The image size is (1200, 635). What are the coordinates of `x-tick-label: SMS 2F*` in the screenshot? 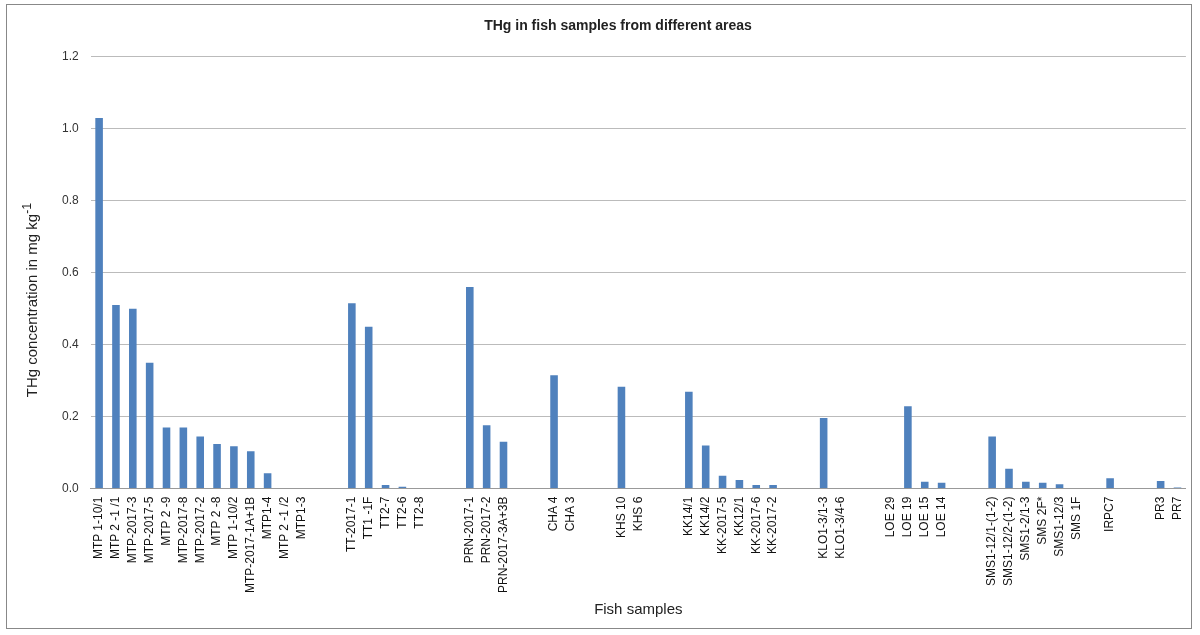 It's located at (1042, 520).